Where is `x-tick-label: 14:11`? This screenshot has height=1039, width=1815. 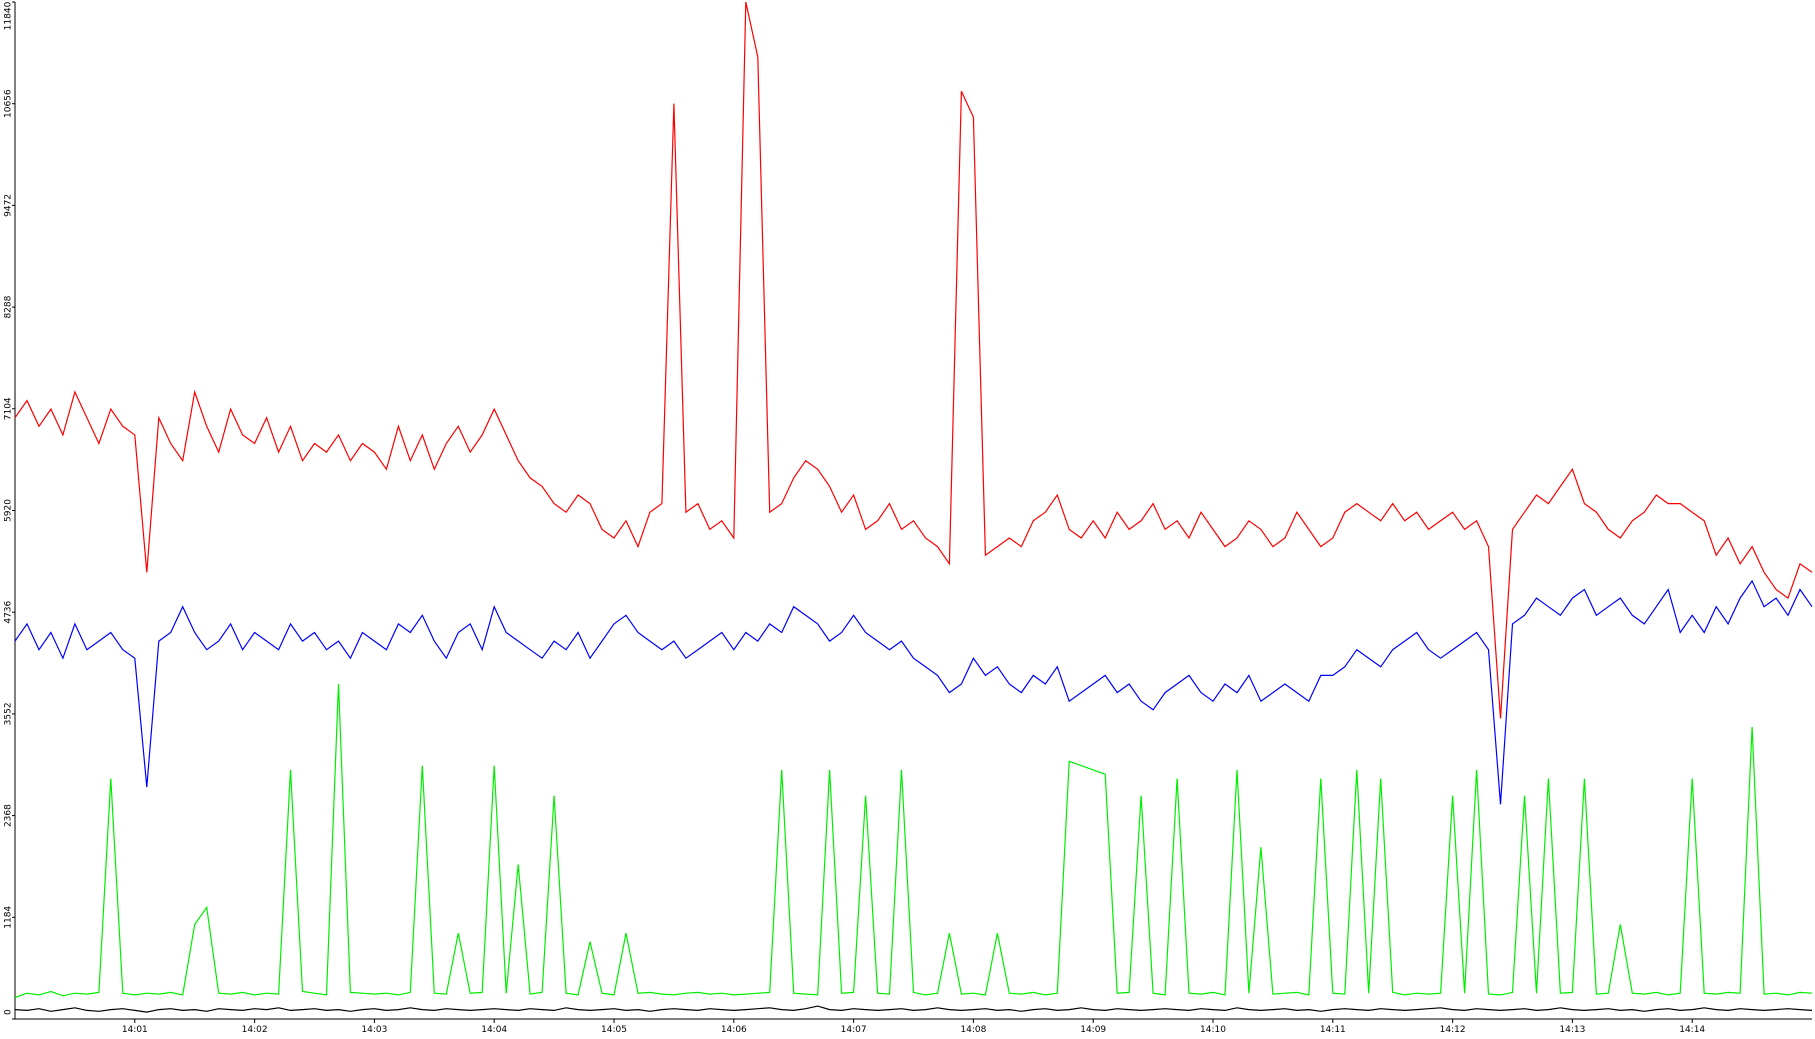 x-tick-label: 14:11 is located at coordinates (1333, 1030).